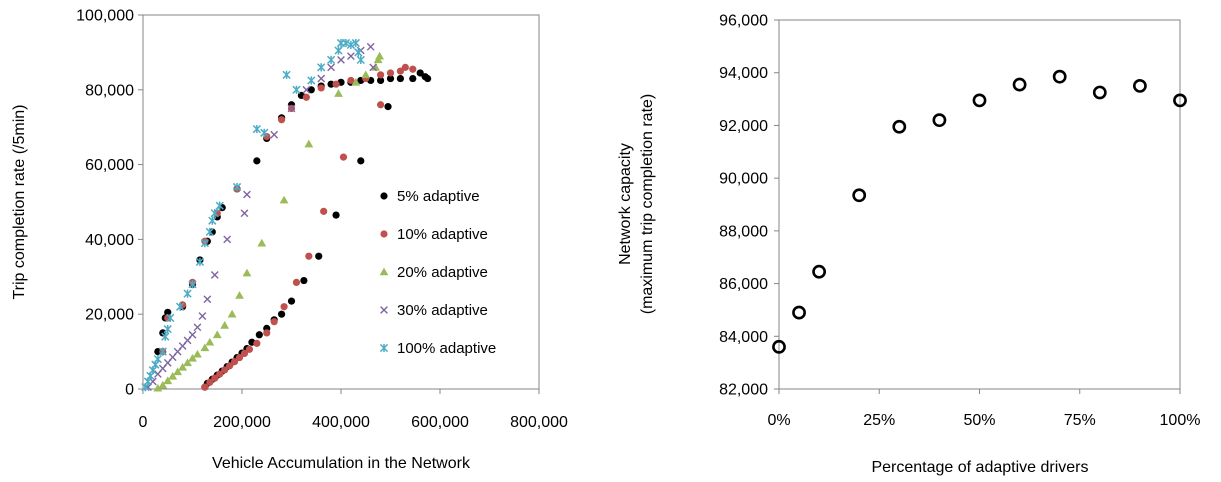 The width and height of the screenshot is (1221, 482). I want to click on left-x-tick-label: 400,000, so click(341, 422).